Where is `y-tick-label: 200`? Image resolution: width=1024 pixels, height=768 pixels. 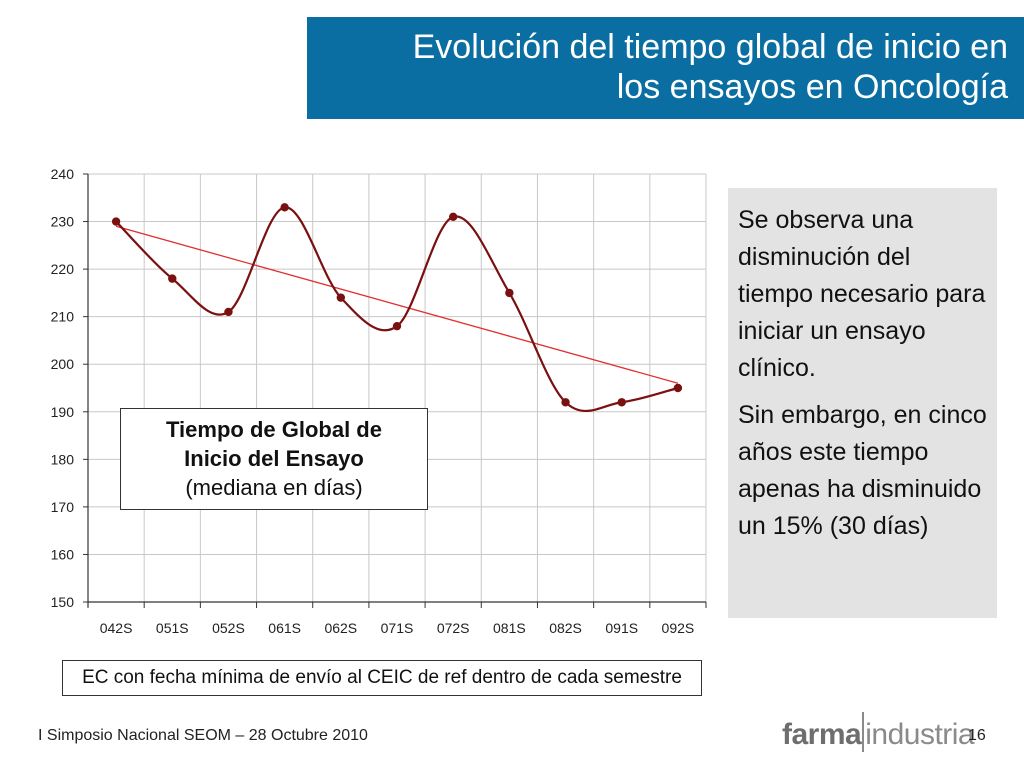
y-tick-label: 200 is located at coordinates (63, 364).